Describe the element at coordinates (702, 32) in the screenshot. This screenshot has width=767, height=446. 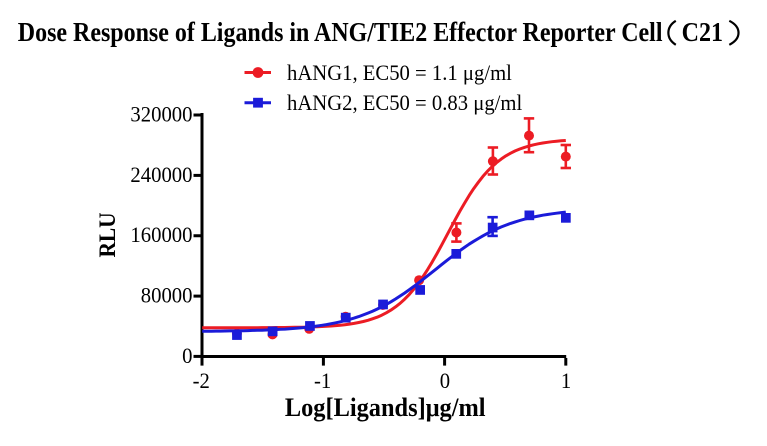
I see `svg-text: C21` at that location.